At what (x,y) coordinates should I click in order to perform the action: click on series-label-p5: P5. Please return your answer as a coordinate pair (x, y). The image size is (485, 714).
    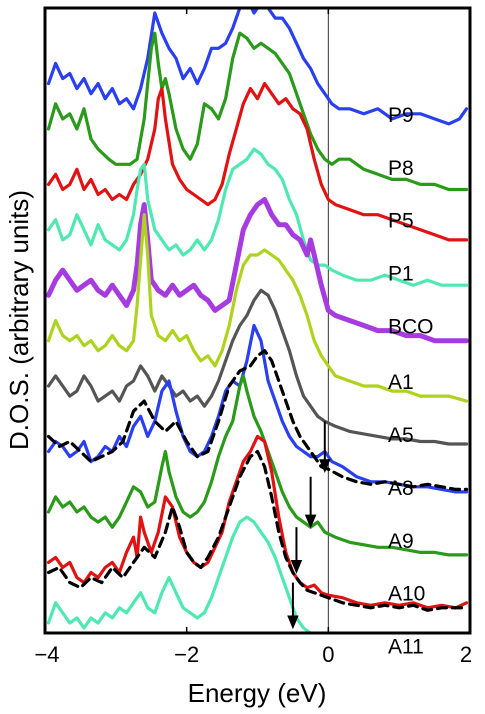
    Looking at the image, I should click on (401, 221).